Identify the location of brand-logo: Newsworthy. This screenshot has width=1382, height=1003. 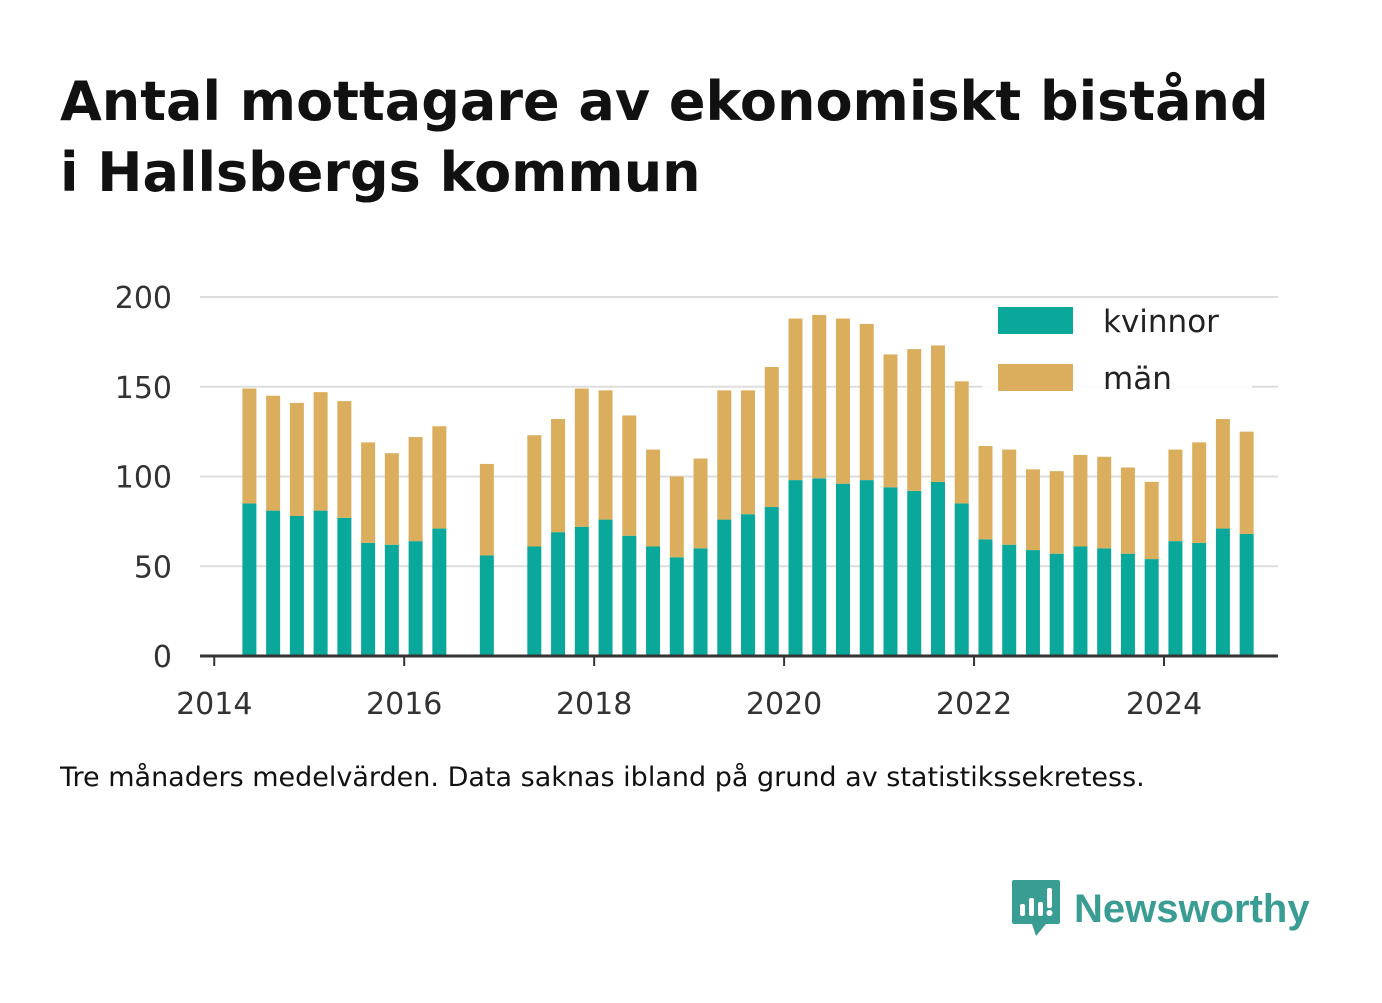
(1160, 909).